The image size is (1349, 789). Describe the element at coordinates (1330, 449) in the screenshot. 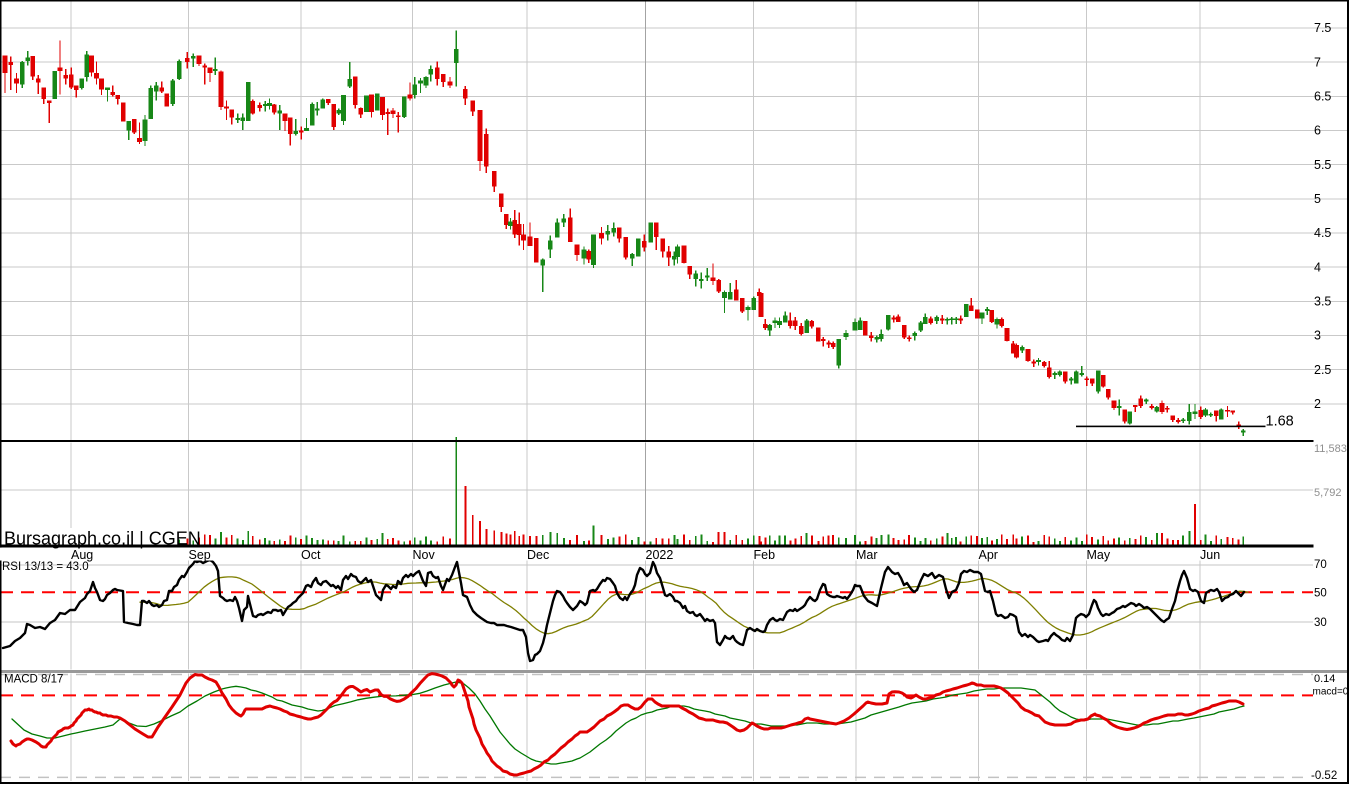

I see `svg-text: 11,583` at that location.